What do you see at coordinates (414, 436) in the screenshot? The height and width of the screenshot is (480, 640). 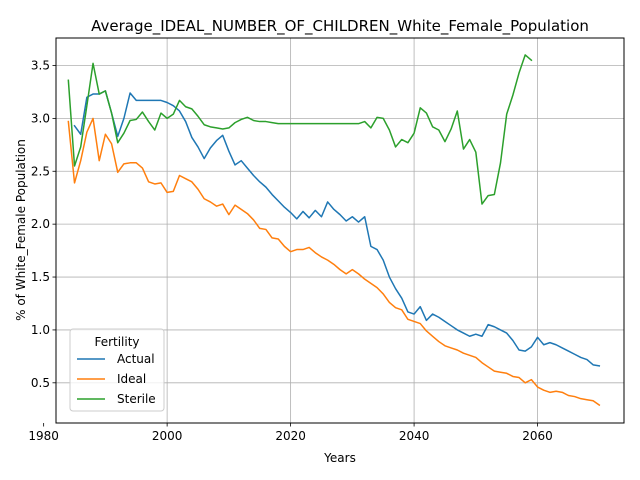 I see `x-tick-label: 2040` at bounding box center [414, 436].